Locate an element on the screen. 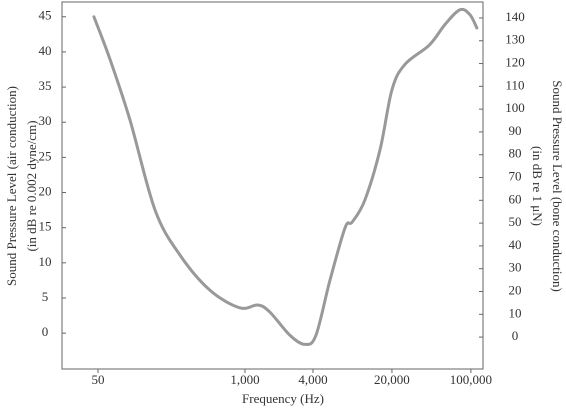 Image resolution: width=566 pixels, height=412 pixels. y2-tick-label: 130 is located at coordinates (515, 39).